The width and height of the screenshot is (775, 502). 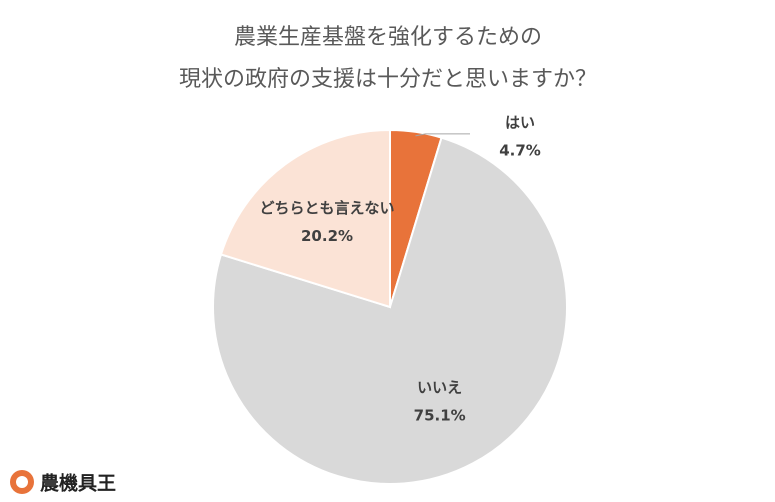 What do you see at coordinates (78, 483) in the screenshot?
I see `logo-text: 農機具王` at bounding box center [78, 483].